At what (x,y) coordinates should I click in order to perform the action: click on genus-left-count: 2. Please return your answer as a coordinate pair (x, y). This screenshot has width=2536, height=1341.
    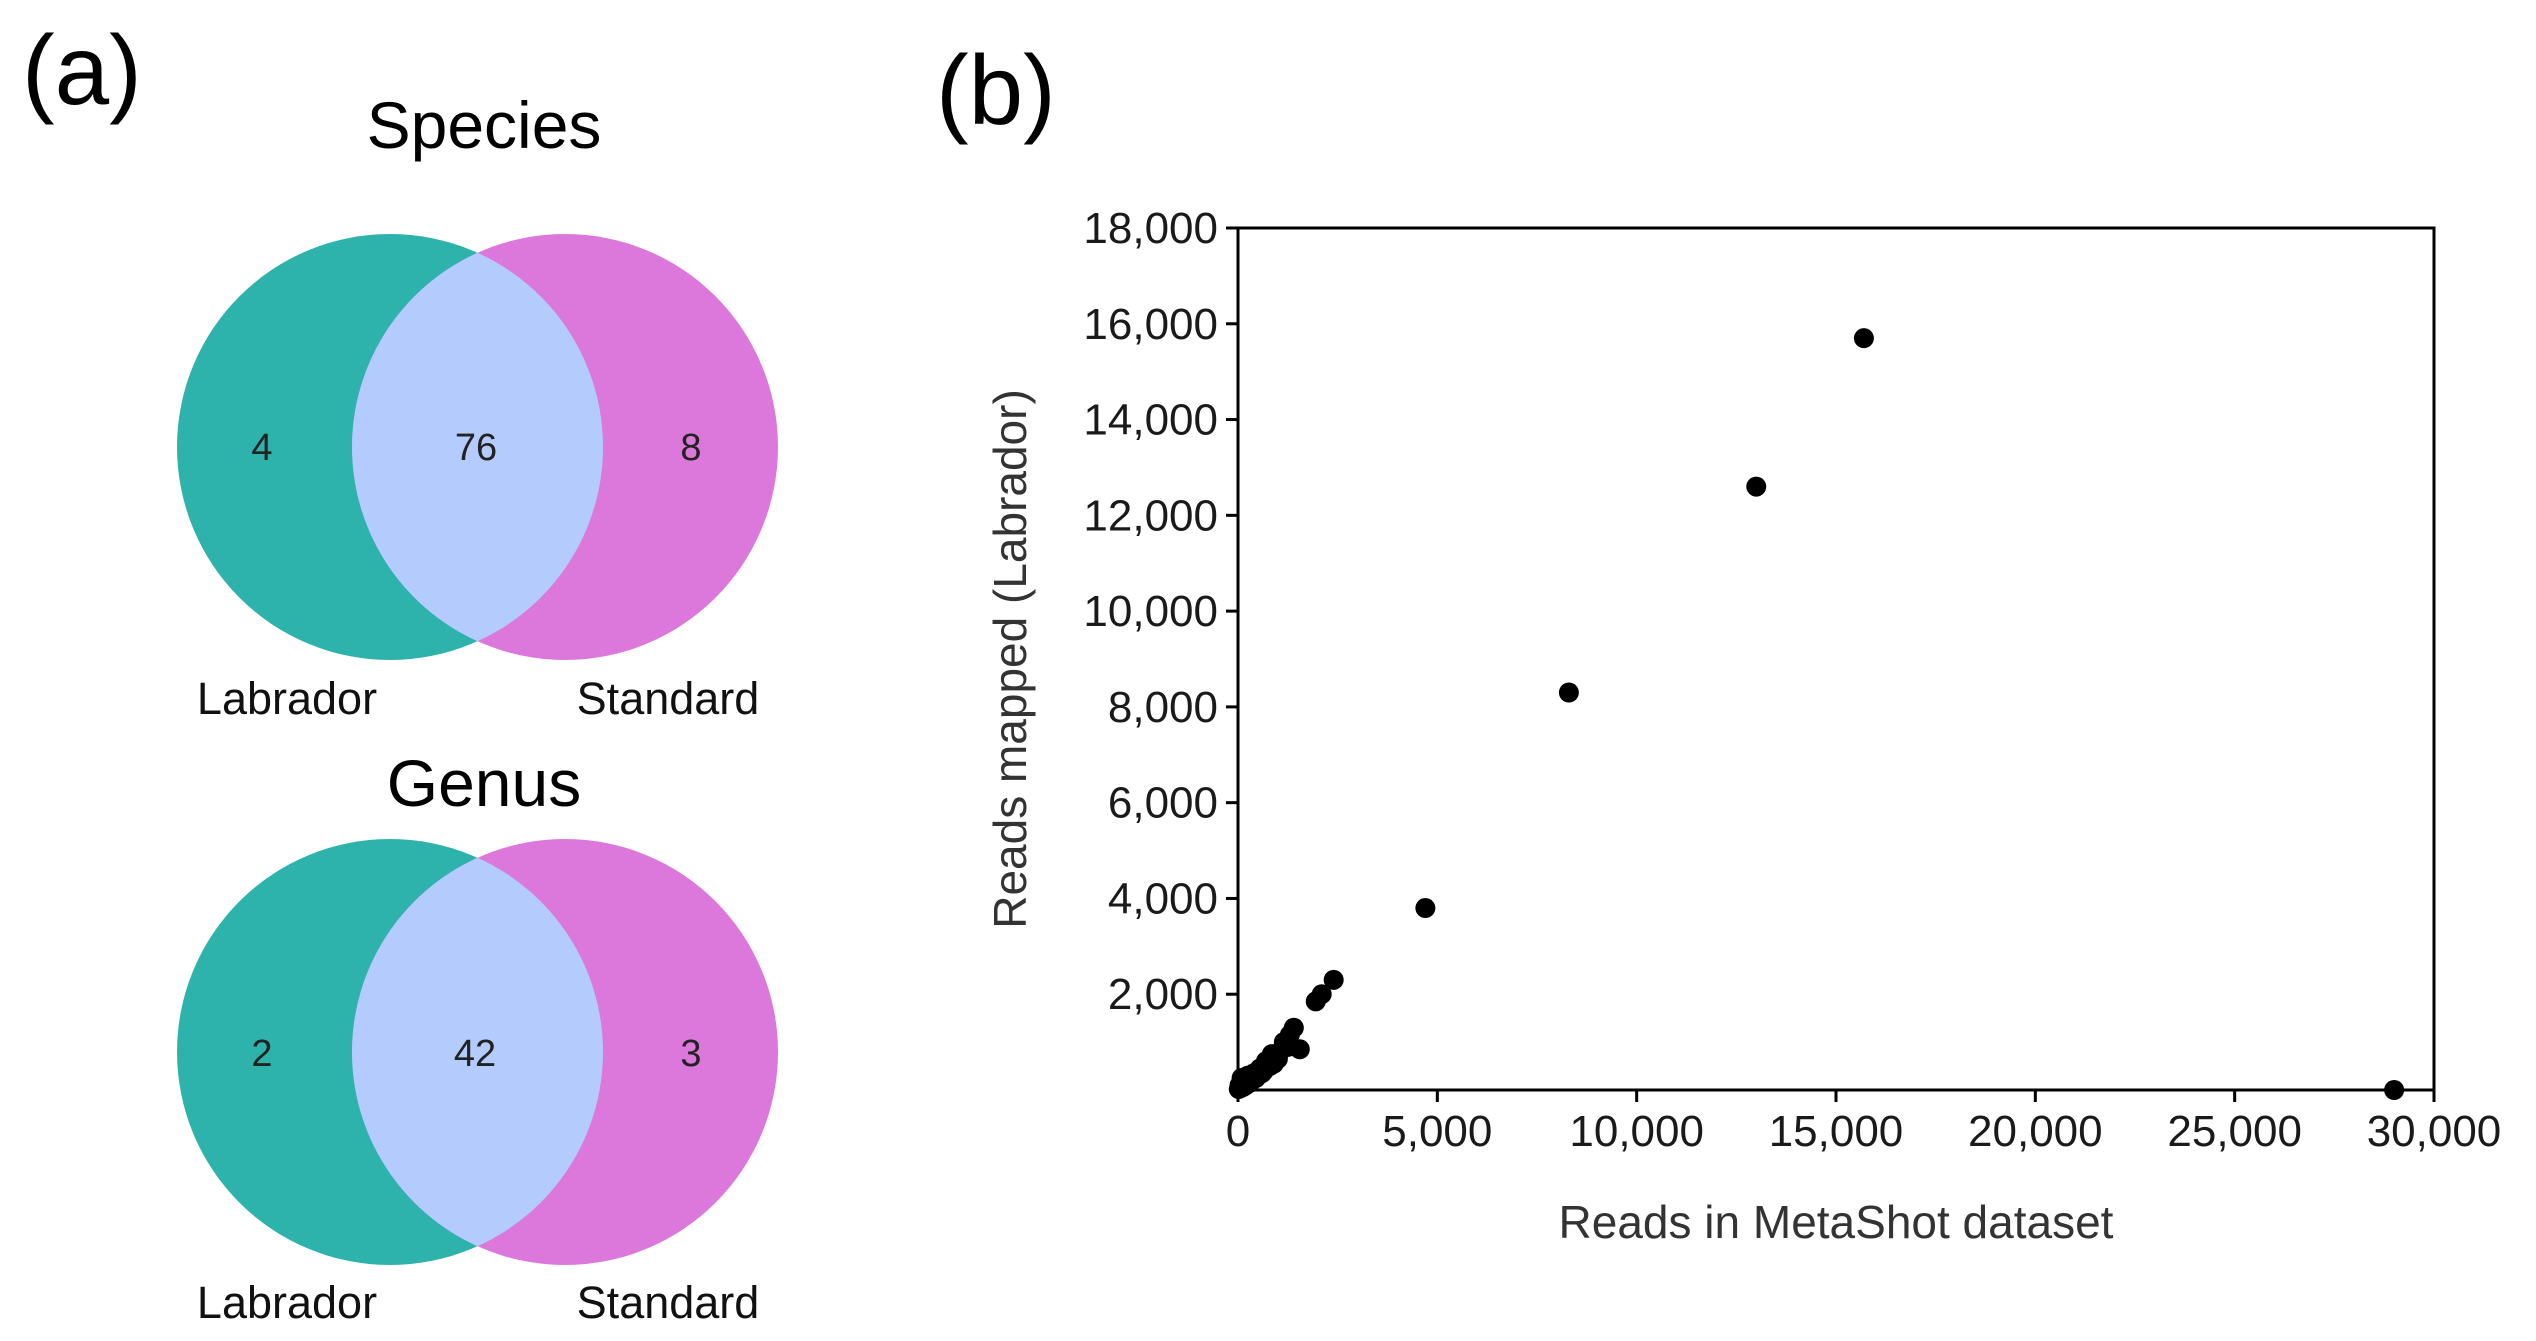
    Looking at the image, I should click on (261, 1054).